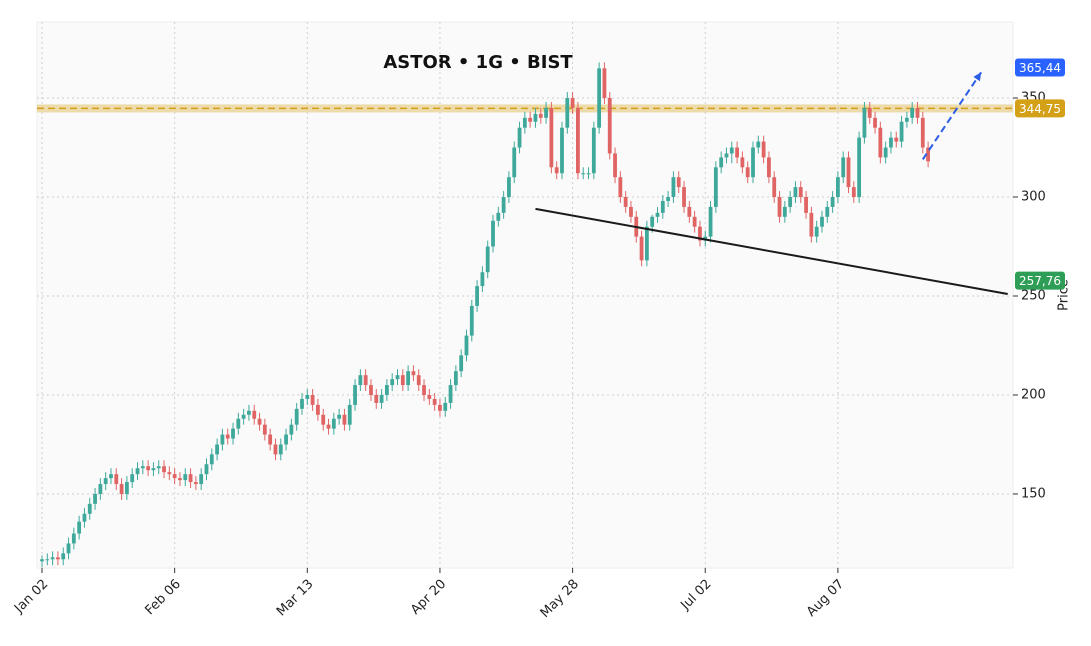 This screenshot has width=1091, height=646. Describe the element at coordinates (696, 595) in the screenshot. I see `x-tick-label: Jul 02` at that location.